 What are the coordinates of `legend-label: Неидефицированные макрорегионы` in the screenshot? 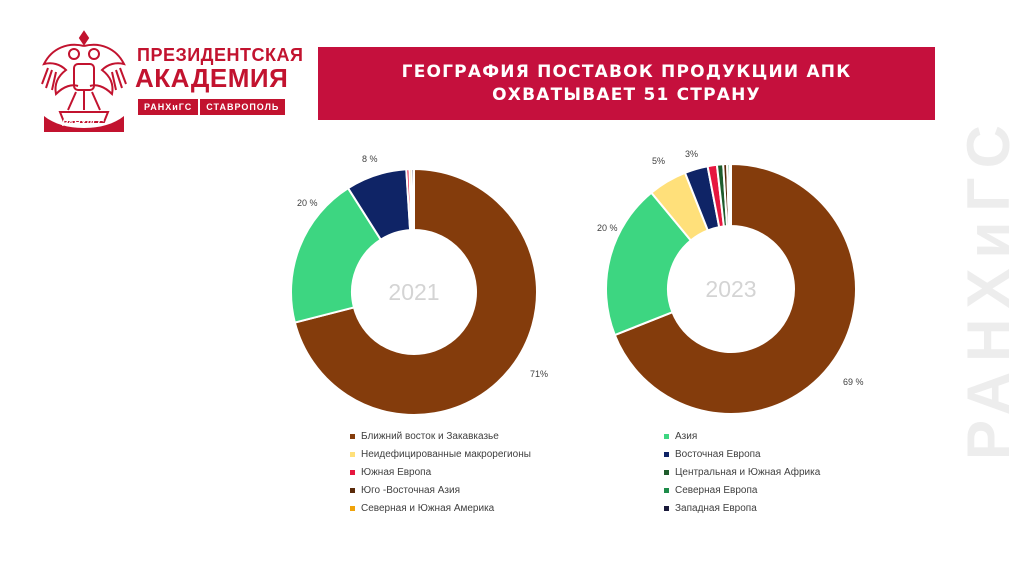 It's located at (446, 454).